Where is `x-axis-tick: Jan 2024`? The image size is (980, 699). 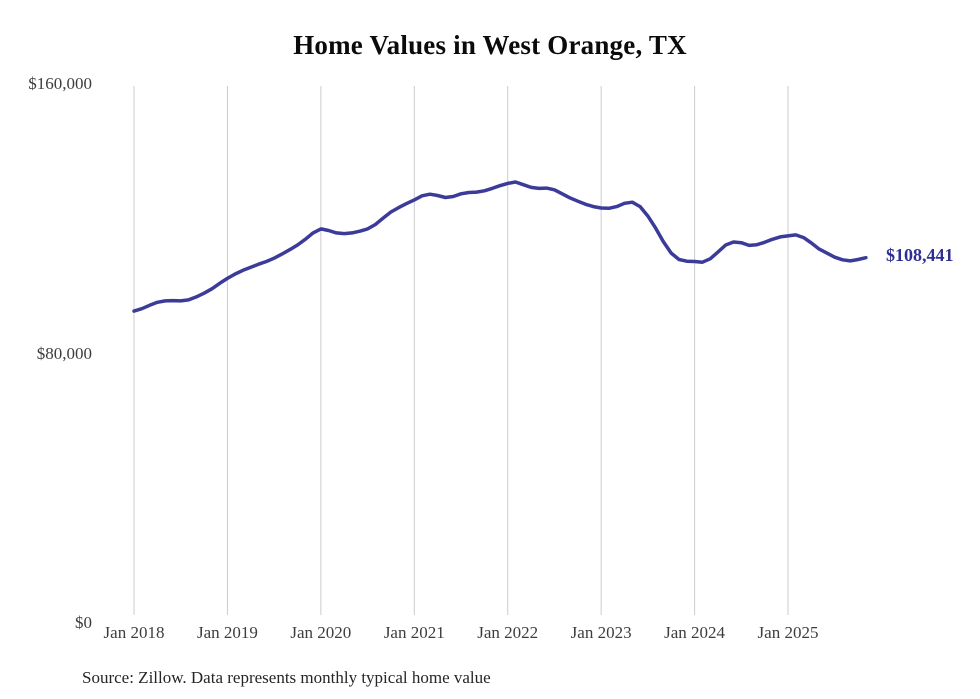 x-axis-tick: Jan 2024 is located at coordinates (695, 632).